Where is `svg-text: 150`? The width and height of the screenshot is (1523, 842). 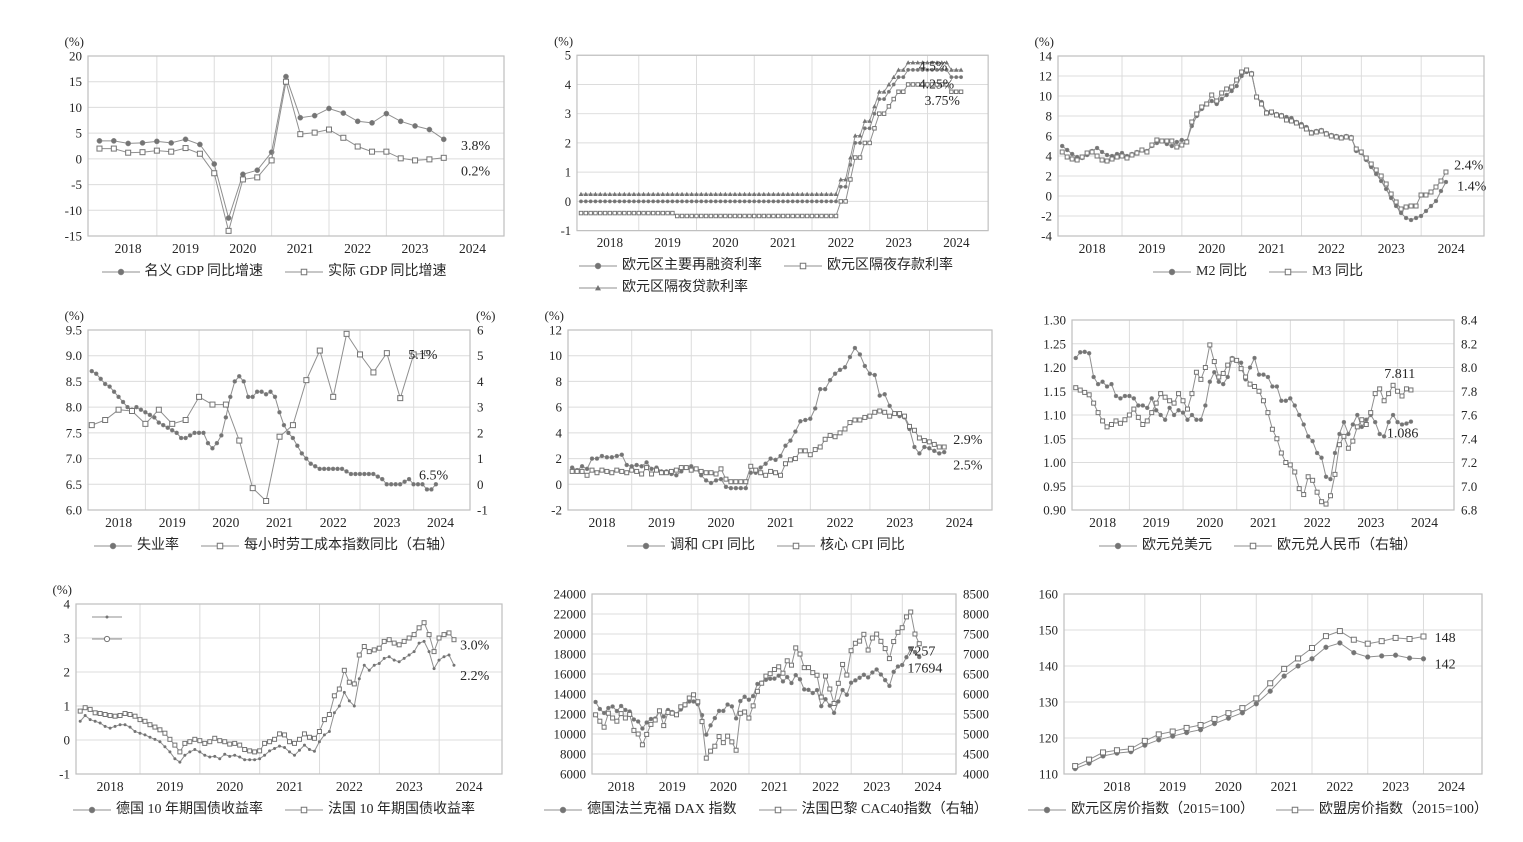 svg-text: 150 is located at coordinates (1049, 630).